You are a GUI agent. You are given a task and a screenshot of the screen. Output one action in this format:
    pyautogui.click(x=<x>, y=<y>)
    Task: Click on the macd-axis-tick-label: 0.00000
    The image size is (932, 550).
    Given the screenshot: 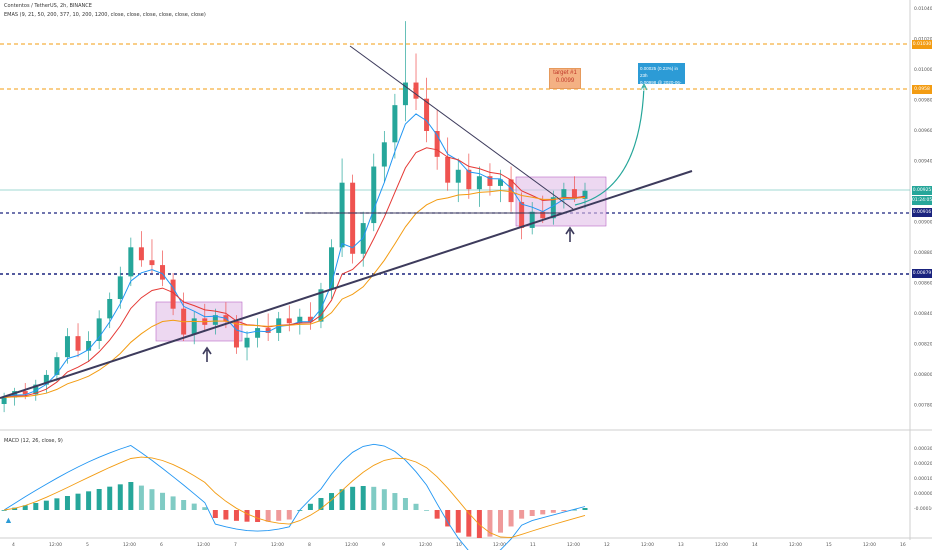 What is the action you would take?
    pyautogui.click(x=923, y=494)
    